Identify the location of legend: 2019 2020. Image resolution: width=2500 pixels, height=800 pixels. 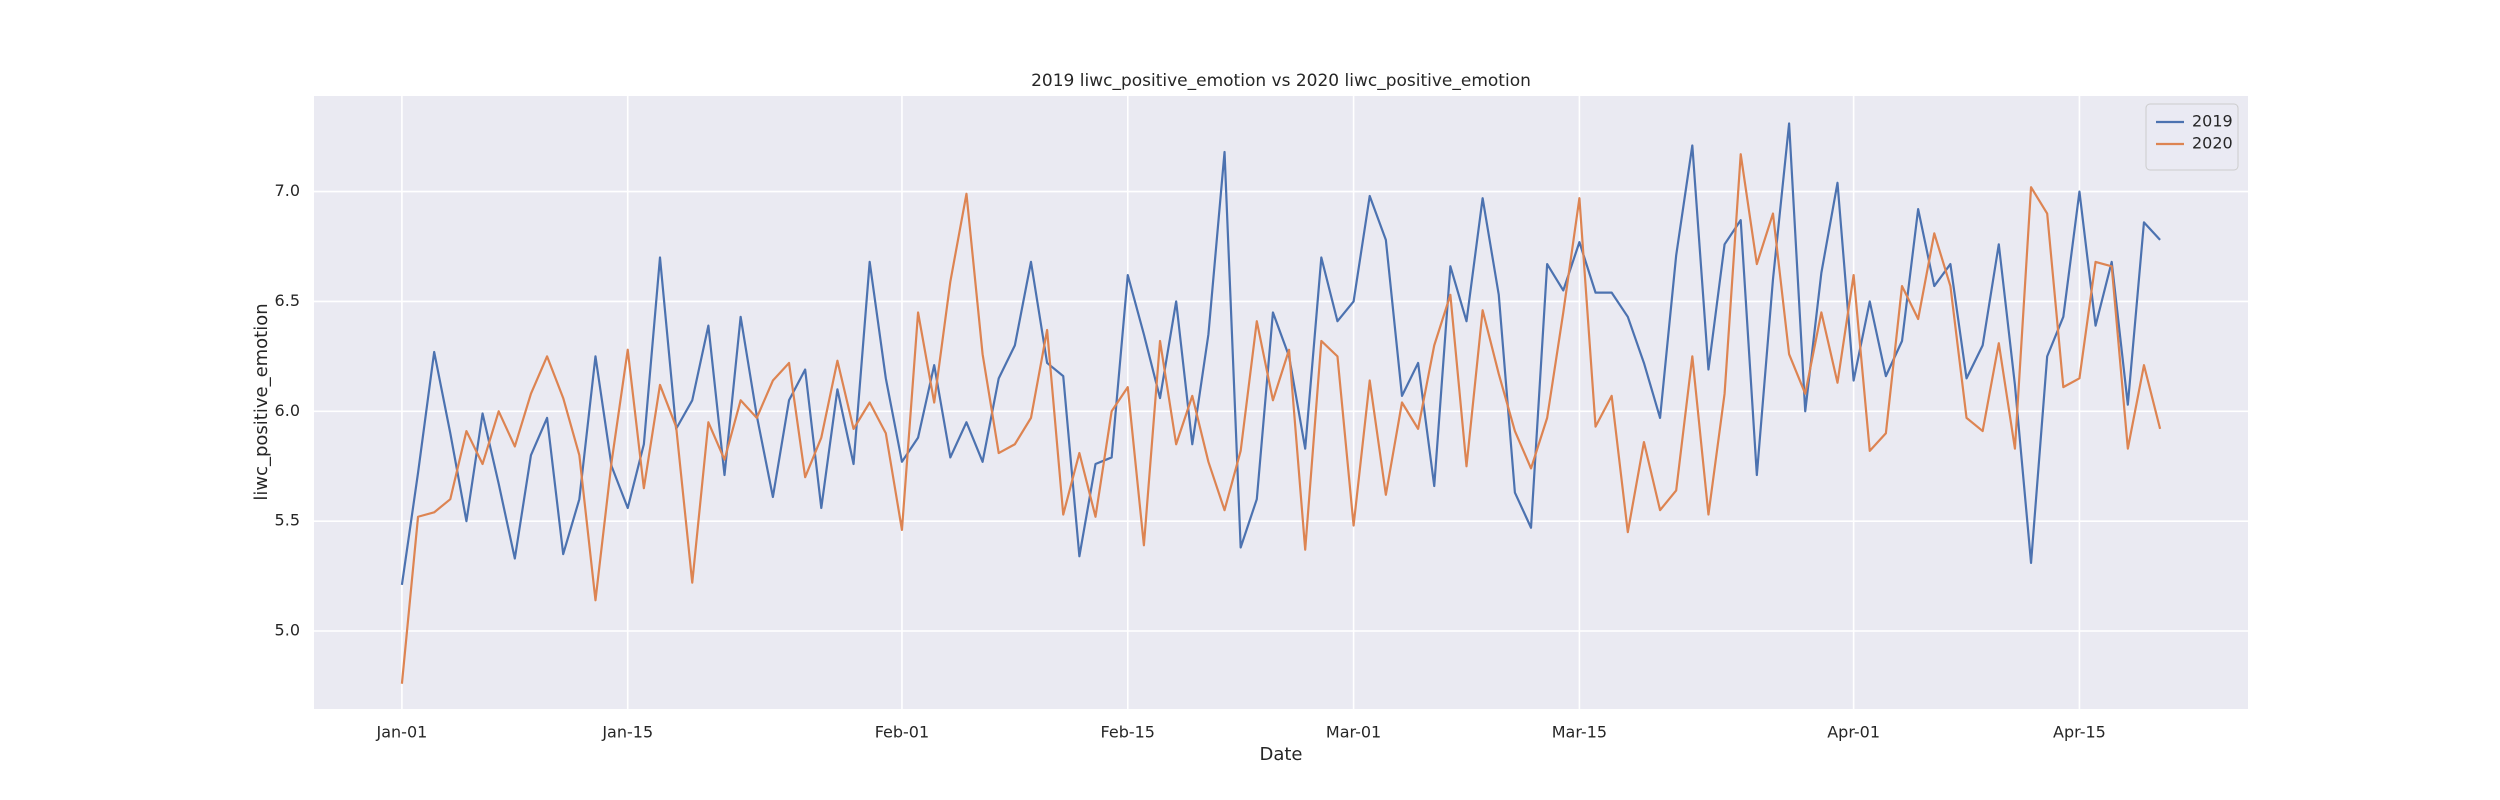
(2192, 137).